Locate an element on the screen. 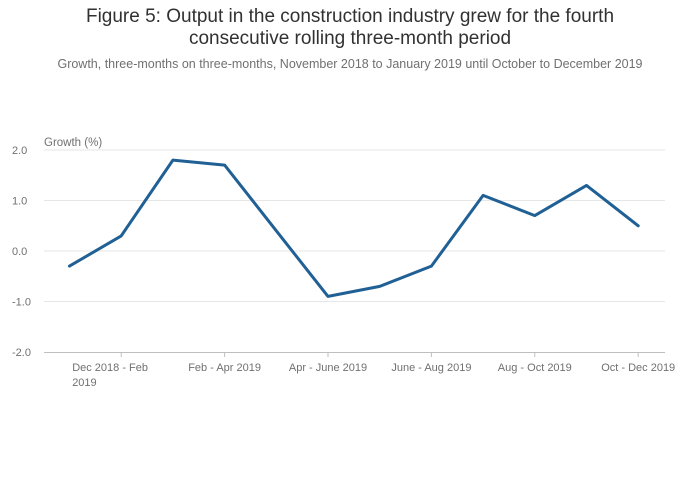 The height and width of the screenshot is (502, 700). x-tick-label-line: Apr - June 2019 is located at coordinates (328, 368).